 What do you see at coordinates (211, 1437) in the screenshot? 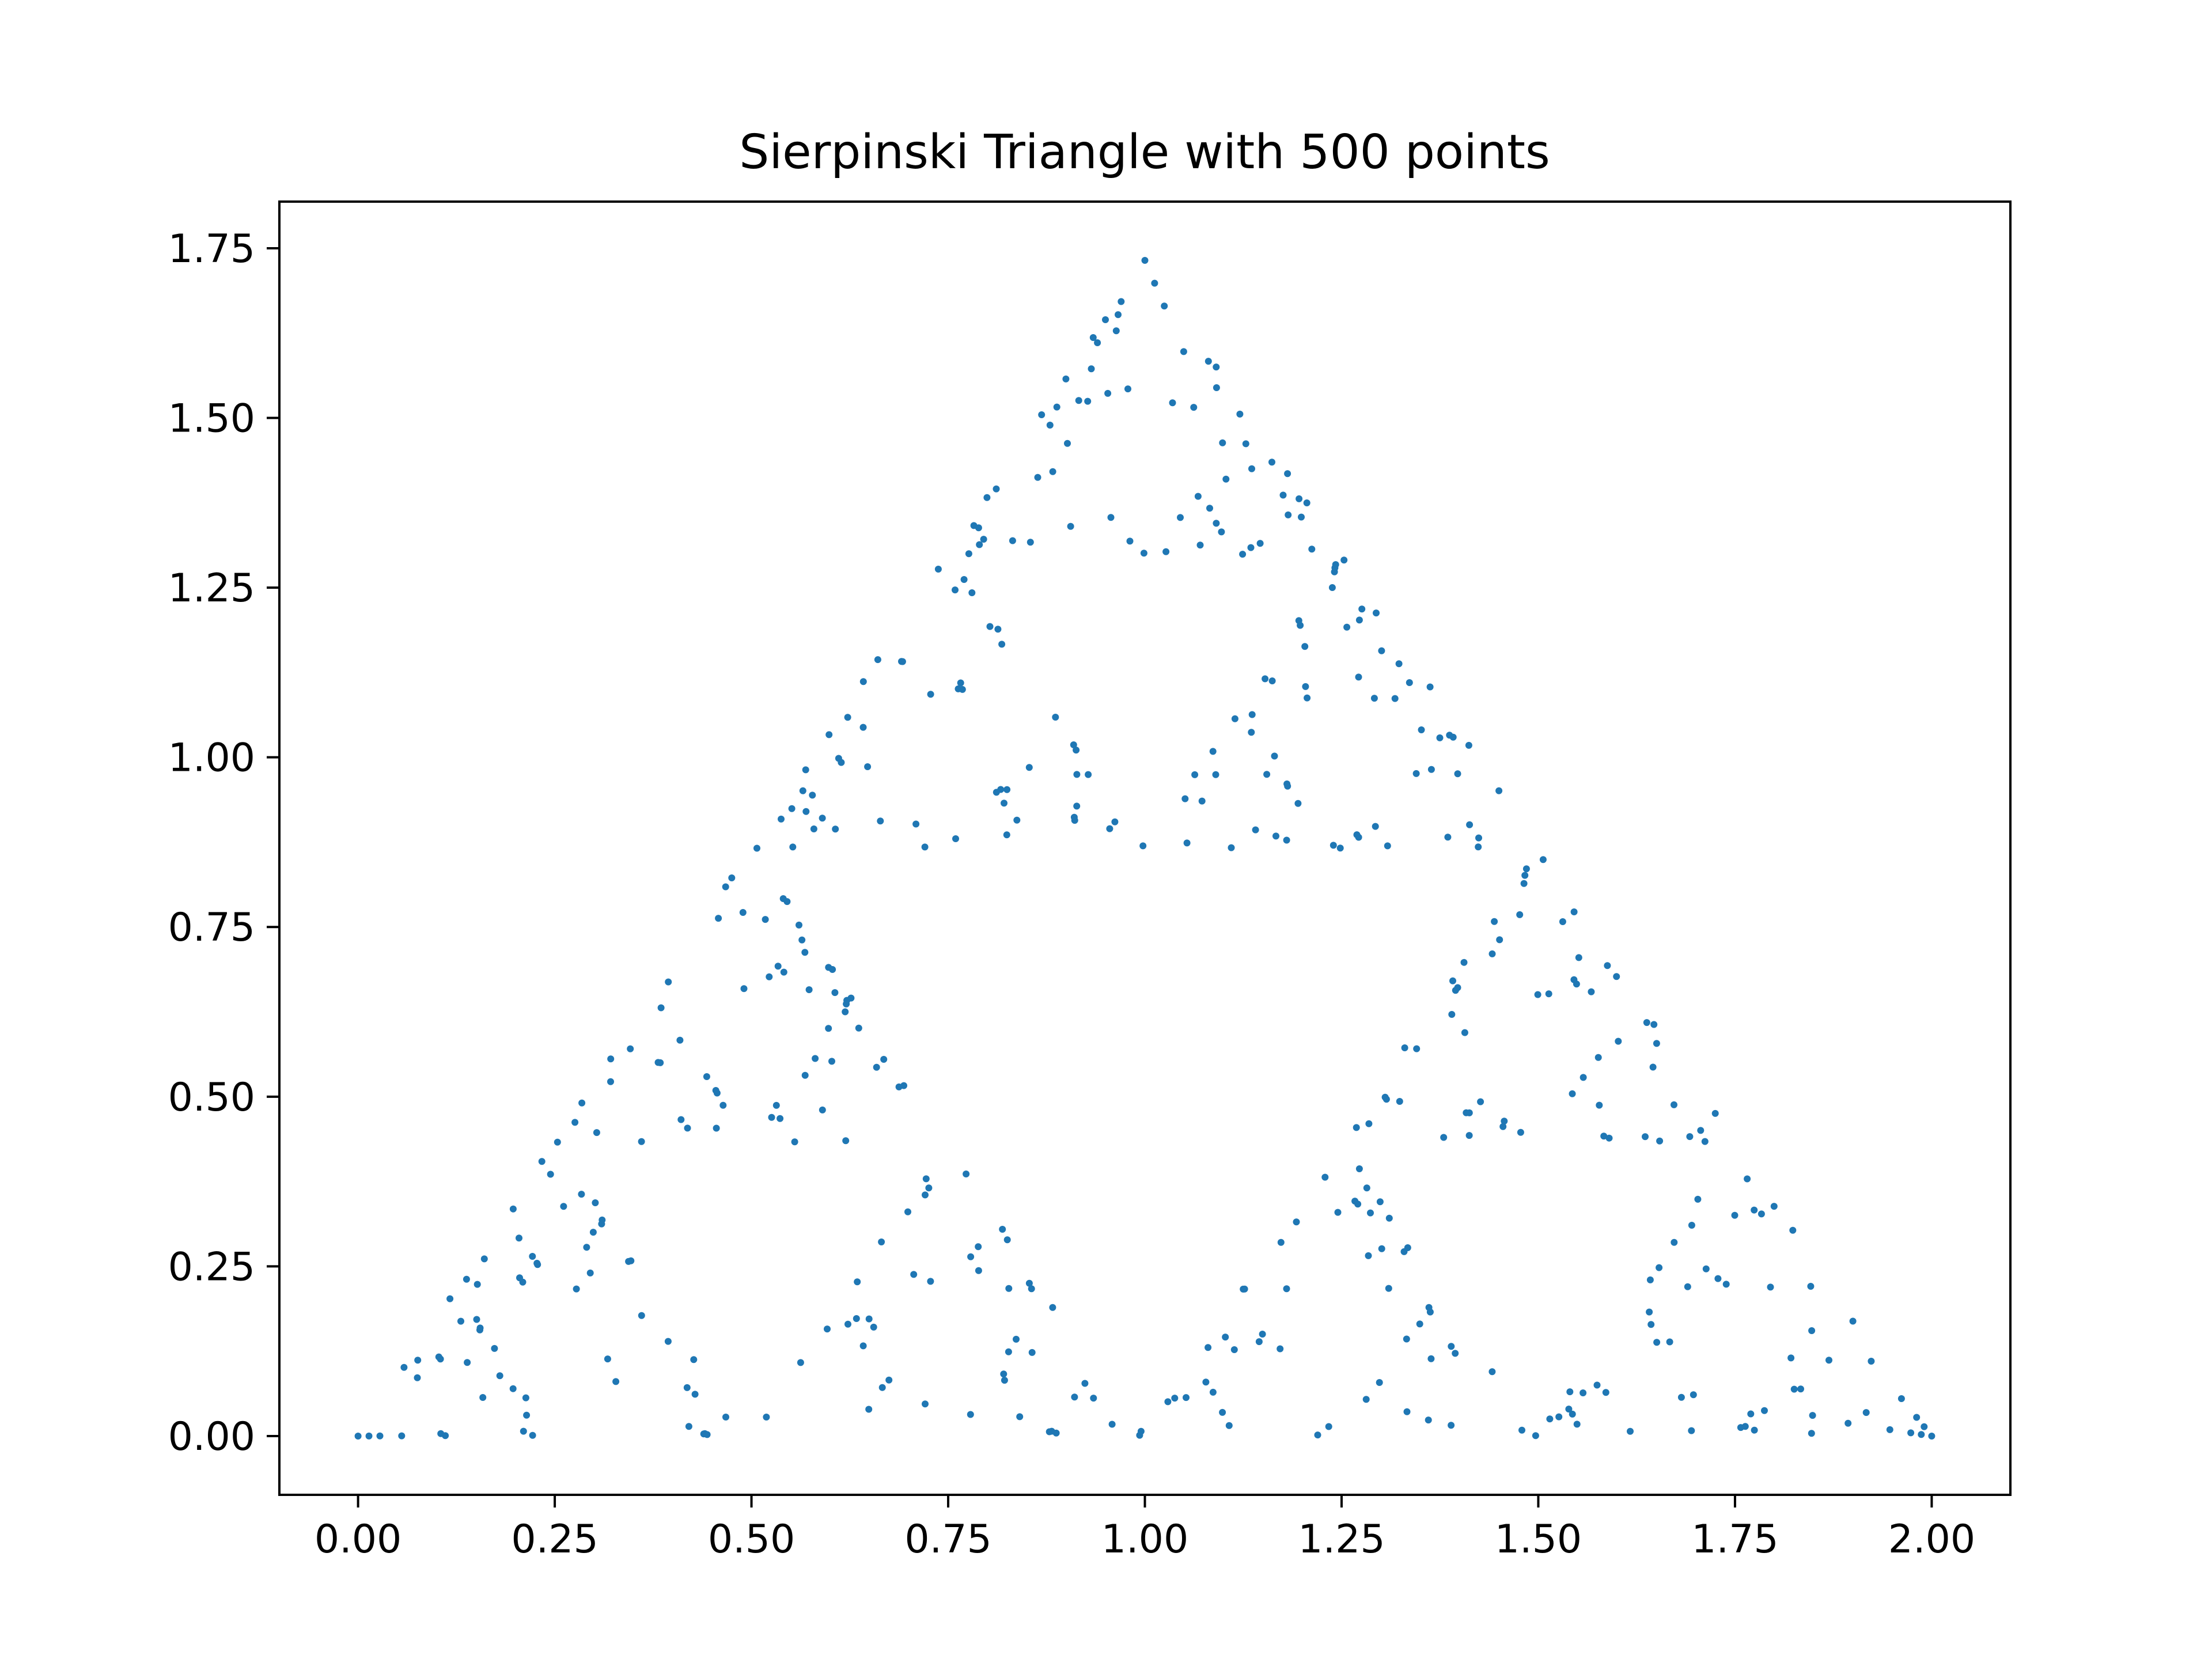
I see `y-tick-label: 0.00` at bounding box center [211, 1437].